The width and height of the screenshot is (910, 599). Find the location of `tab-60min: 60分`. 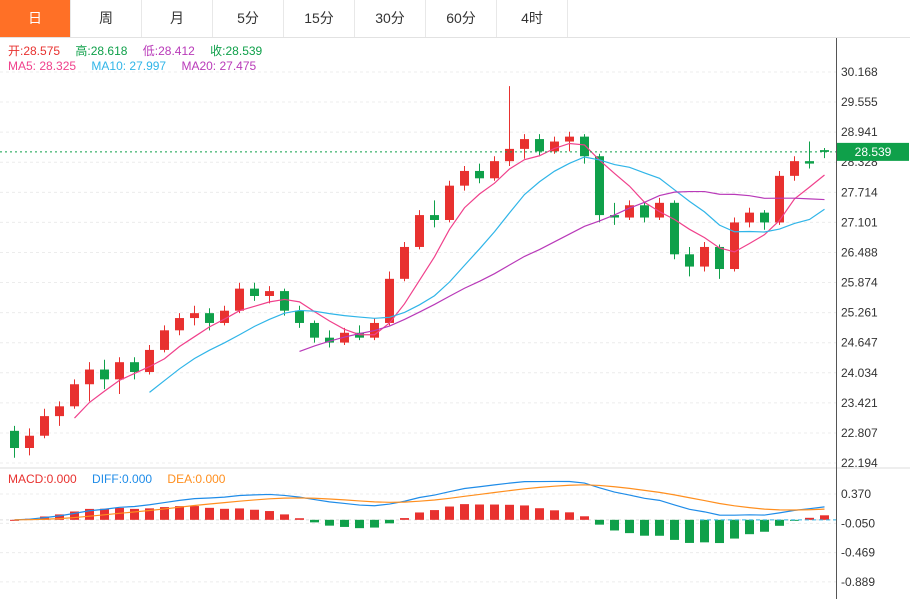

tab-60min: 60分 is located at coordinates (461, 18).